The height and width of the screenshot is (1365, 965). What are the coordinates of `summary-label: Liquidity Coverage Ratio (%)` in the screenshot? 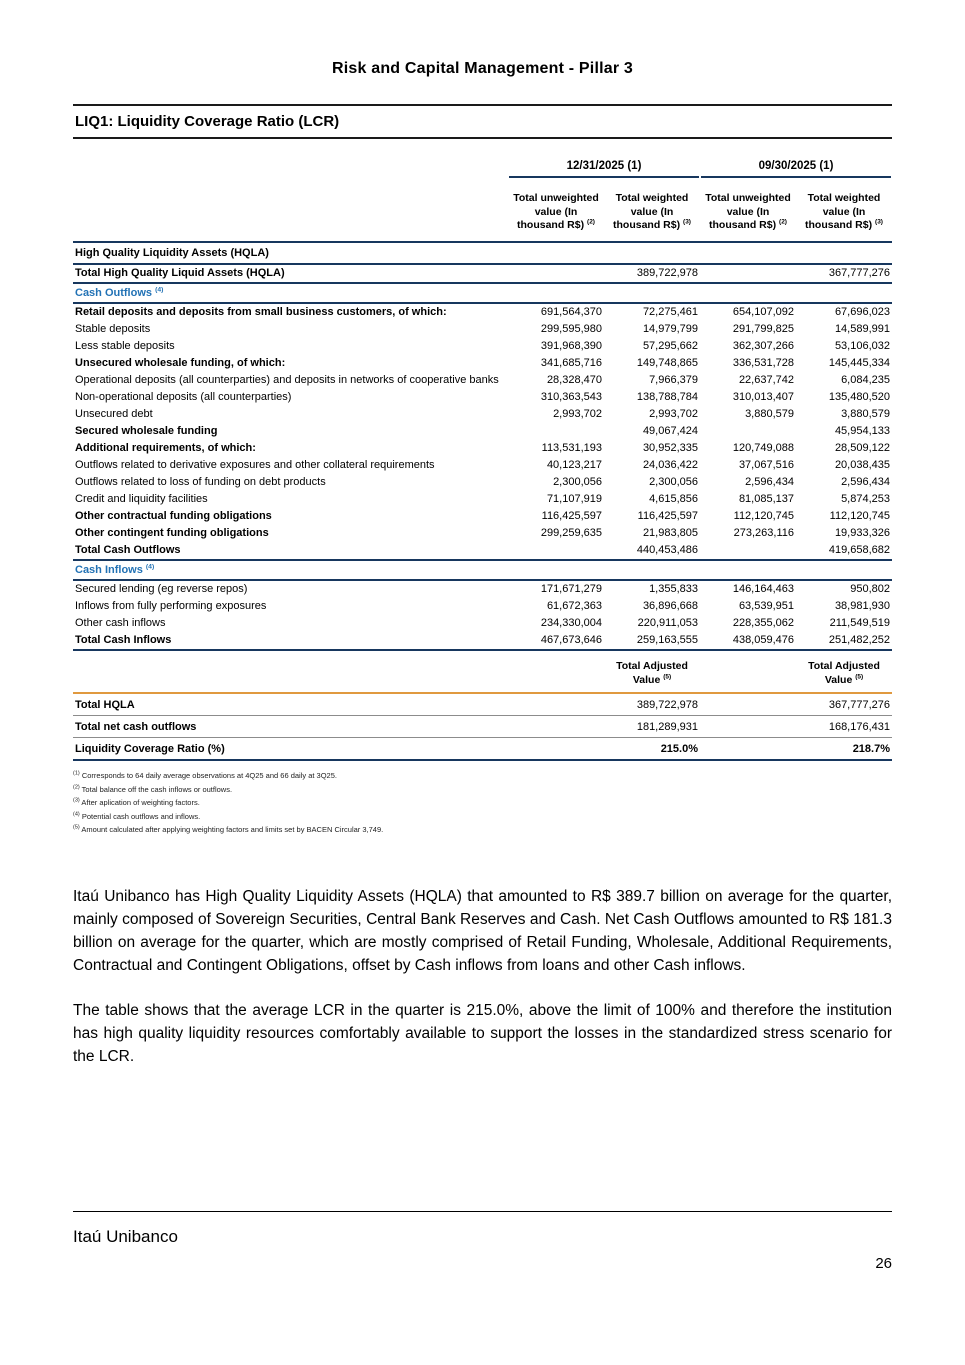 It's located at (290, 749).